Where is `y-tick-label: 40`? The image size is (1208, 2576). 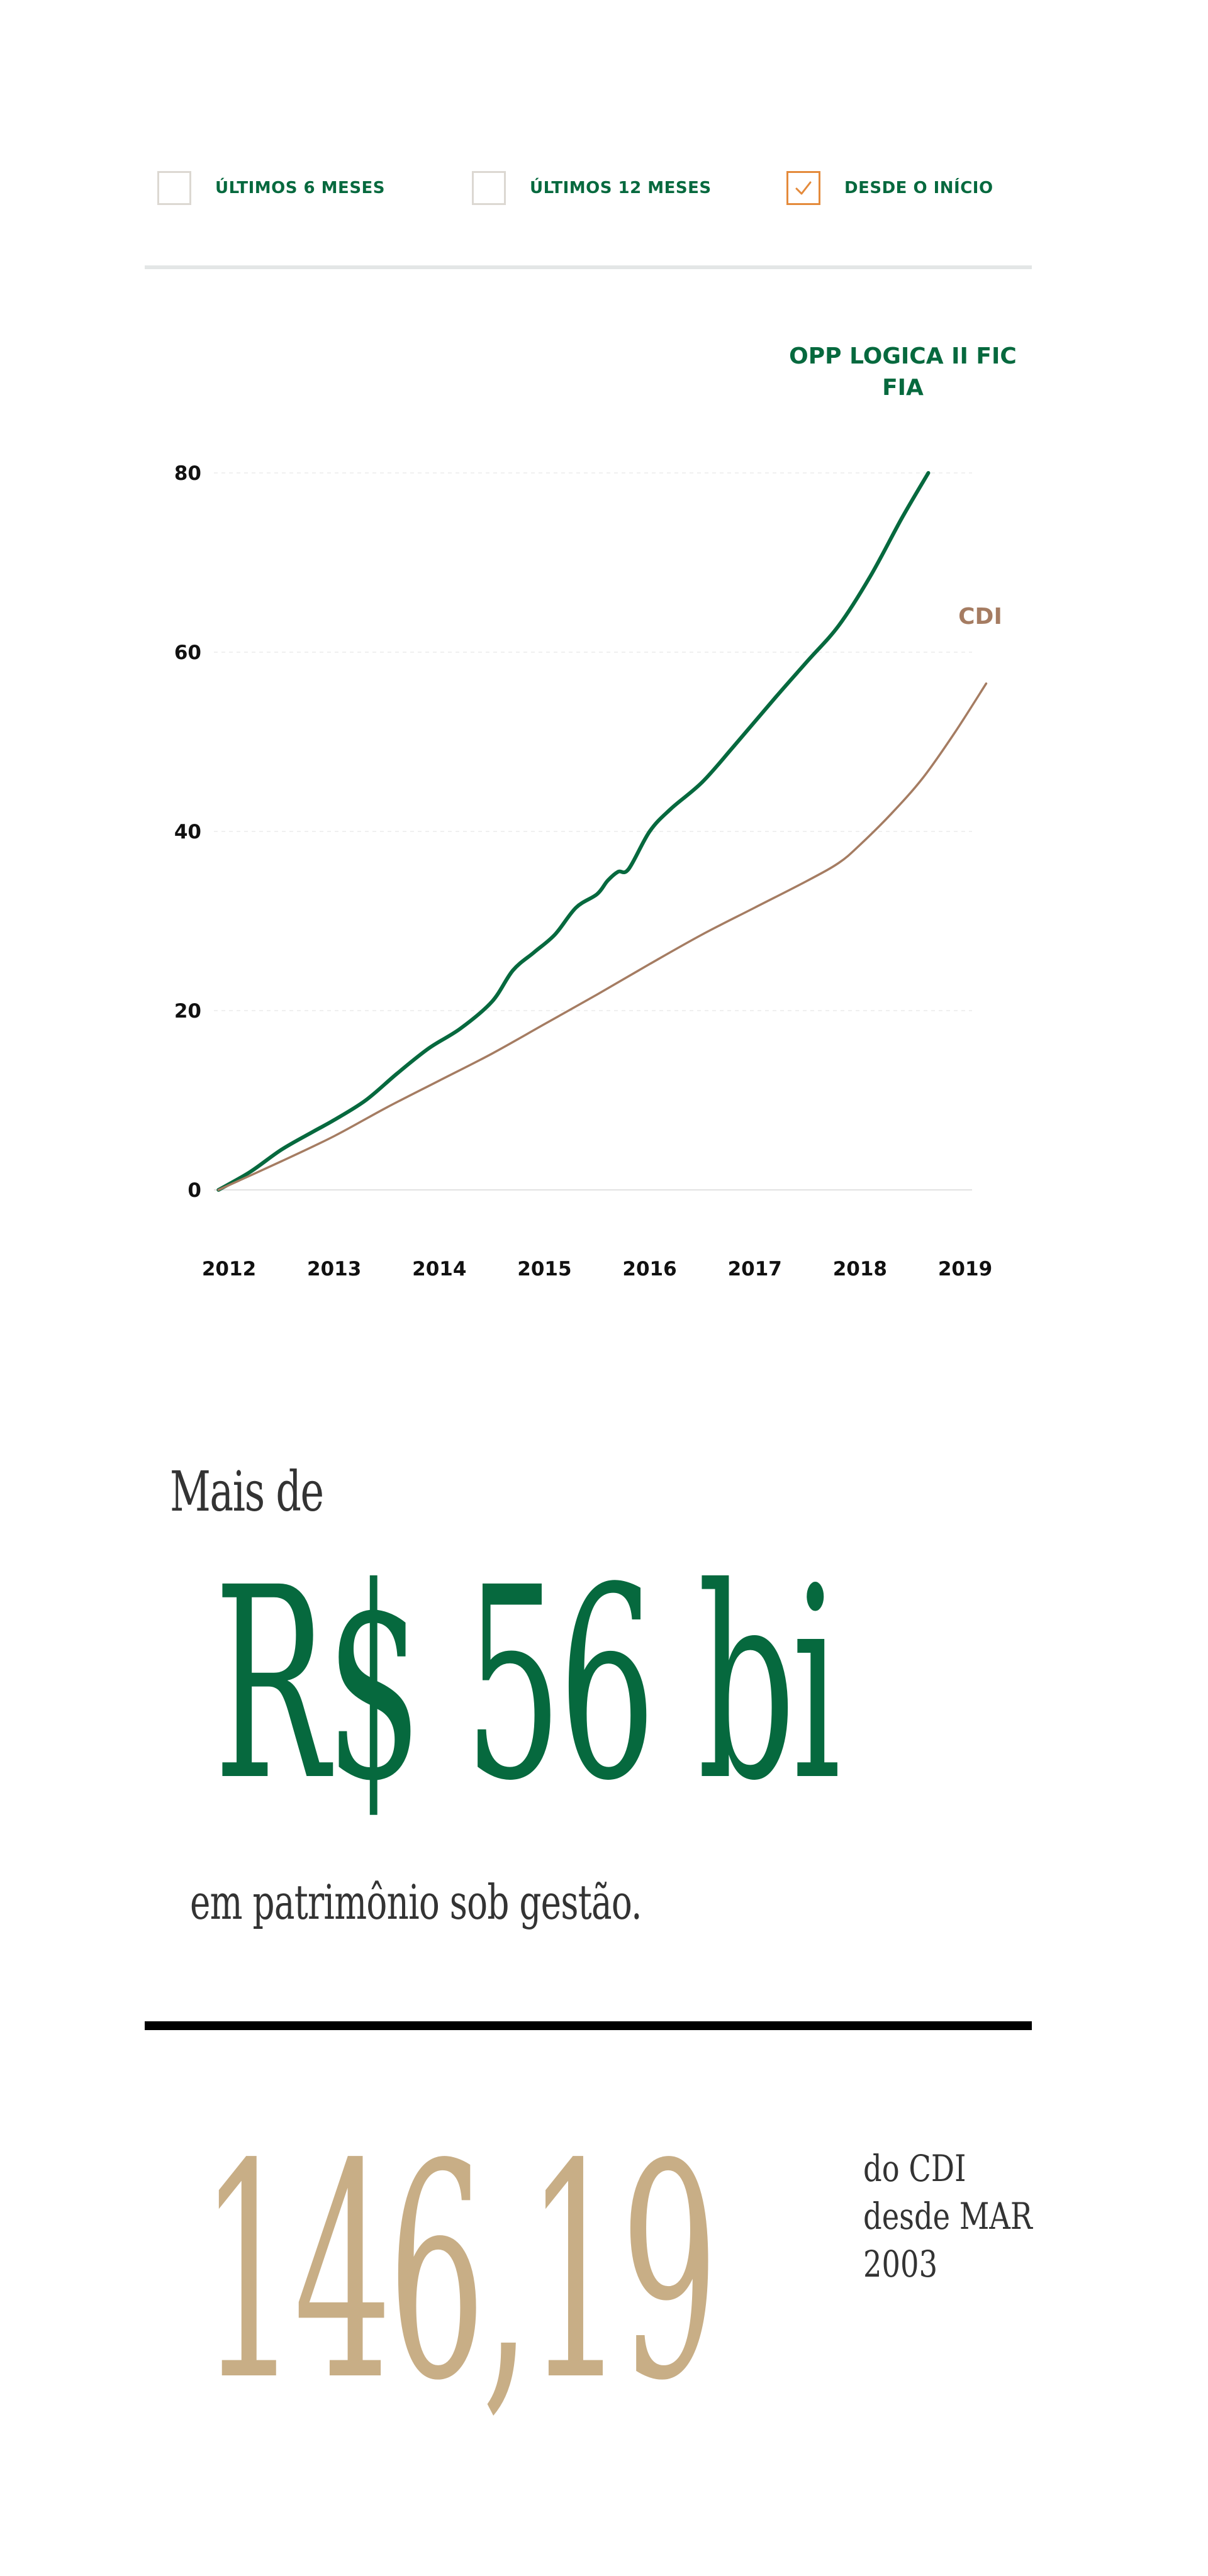
y-tick-label: 40 is located at coordinates (187, 832).